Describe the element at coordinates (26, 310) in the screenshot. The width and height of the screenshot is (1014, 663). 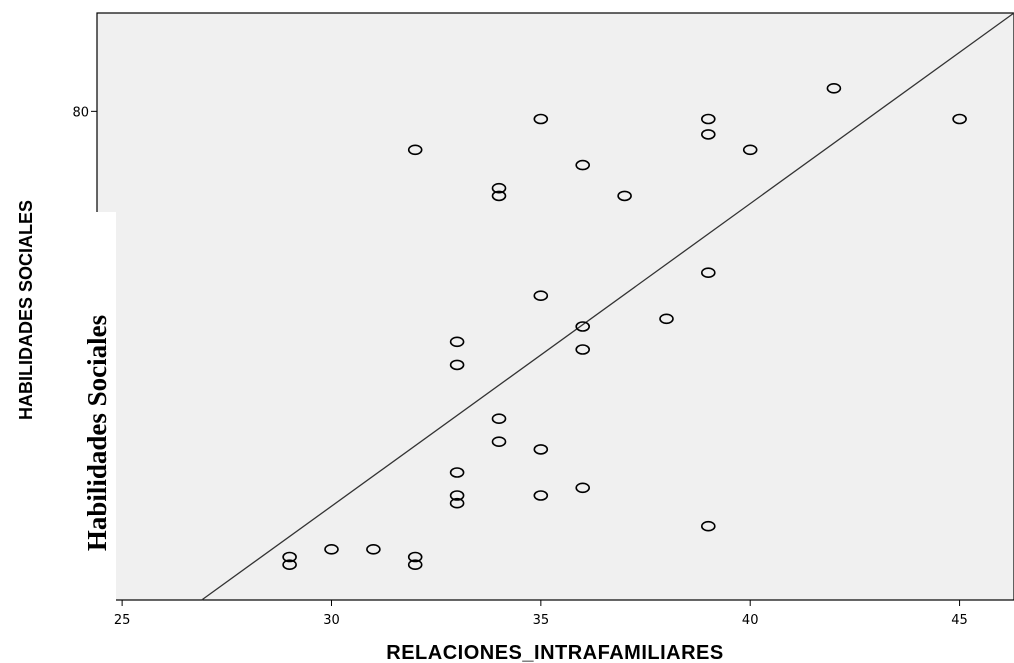
I see `y-axis-label: HABILIDADES SOCIALES` at that location.